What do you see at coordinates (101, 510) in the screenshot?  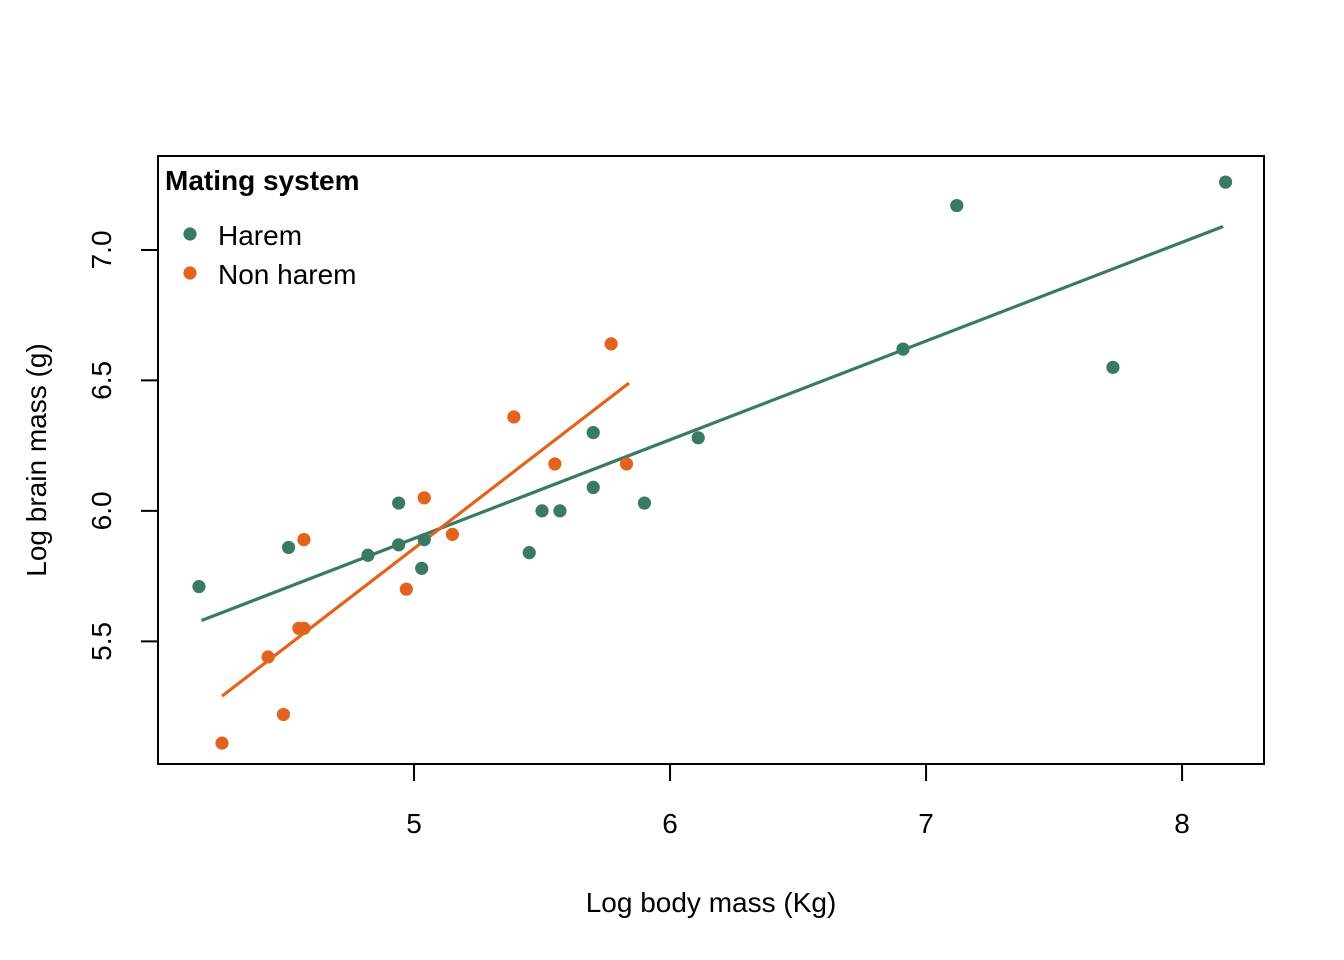 I see `y-tick-label: 6.0` at bounding box center [101, 510].